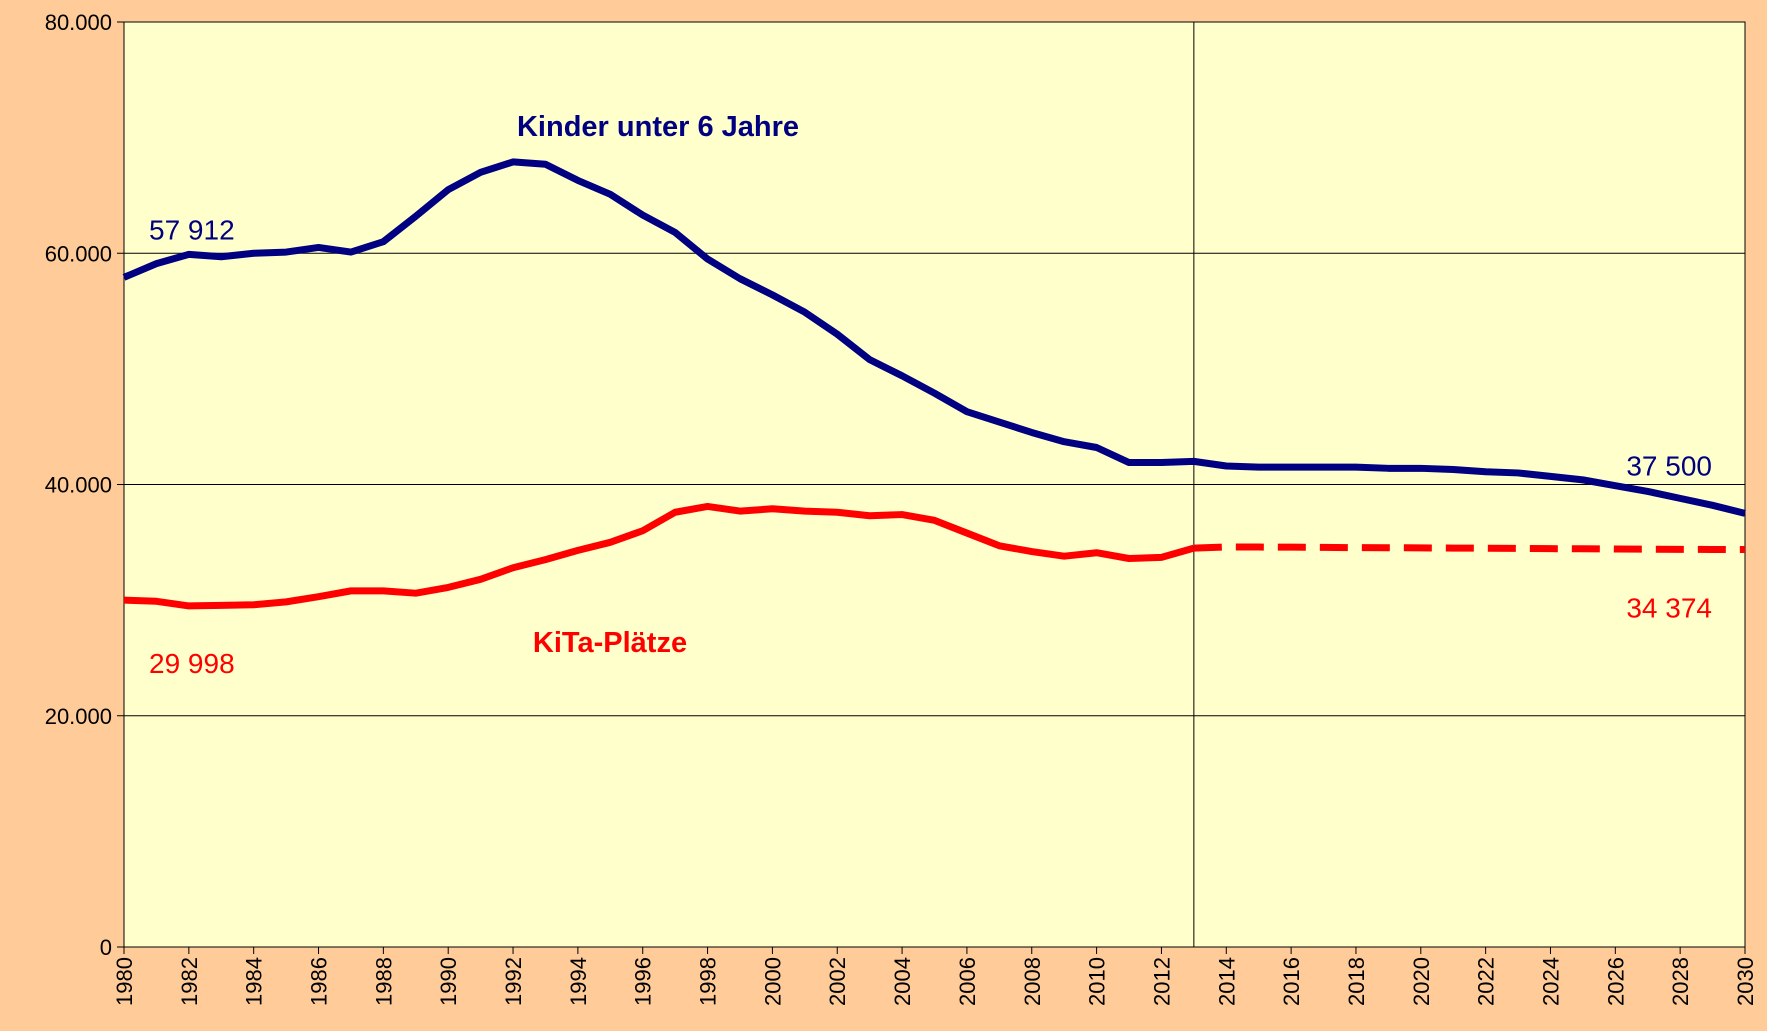  Describe the element at coordinates (837, 981) in the screenshot. I see `x-tick-label: 2002` at that location.